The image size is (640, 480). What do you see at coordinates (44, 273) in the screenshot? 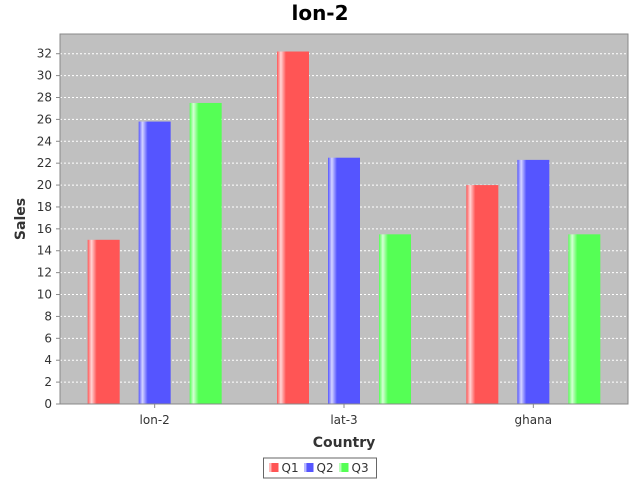
I see `y-tick-label: 12` at bounding box center [44, 273].